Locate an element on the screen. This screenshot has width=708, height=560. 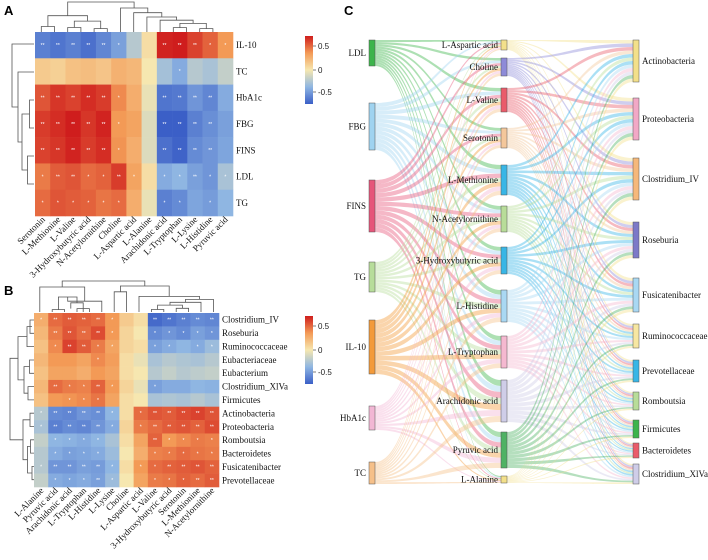
sankey-node-label: TG is located at coordinates (360, 277).